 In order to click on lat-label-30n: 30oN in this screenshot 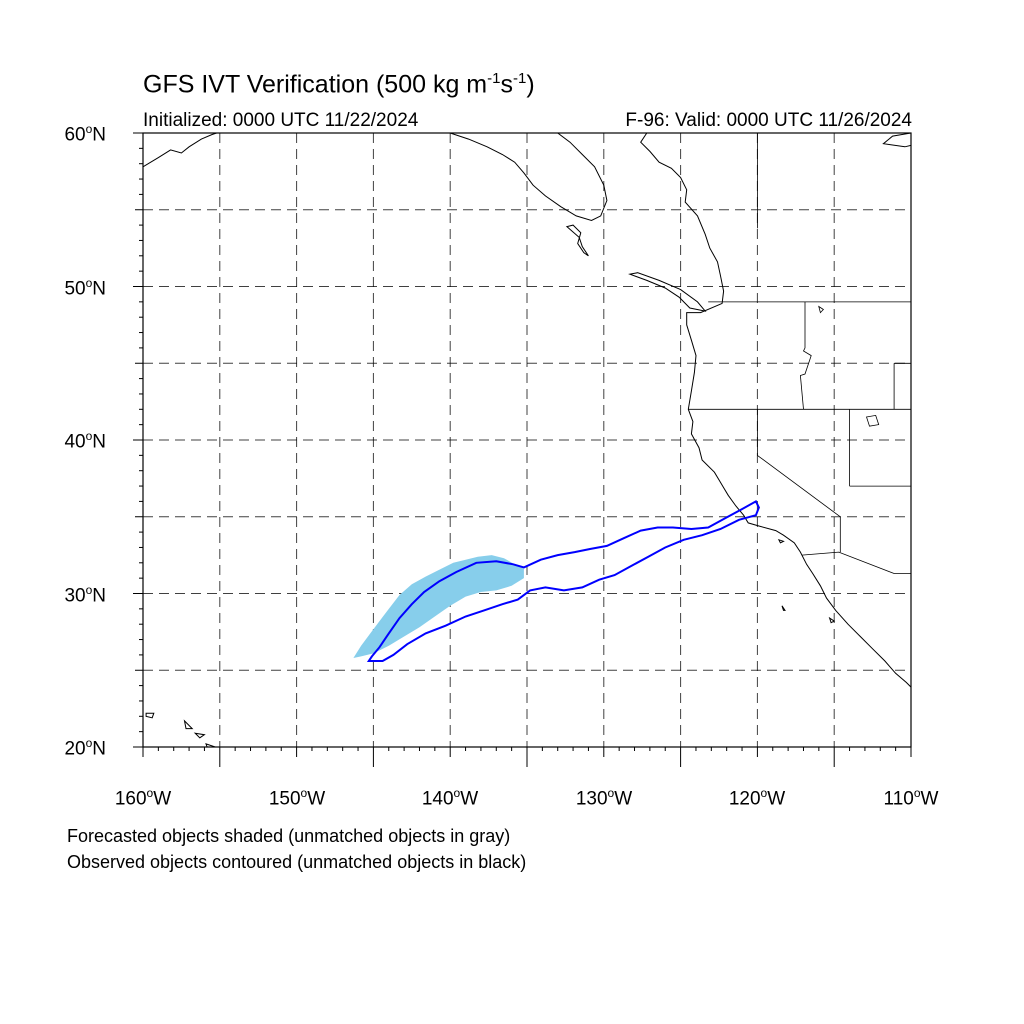, I will do `click(85, 595)`.